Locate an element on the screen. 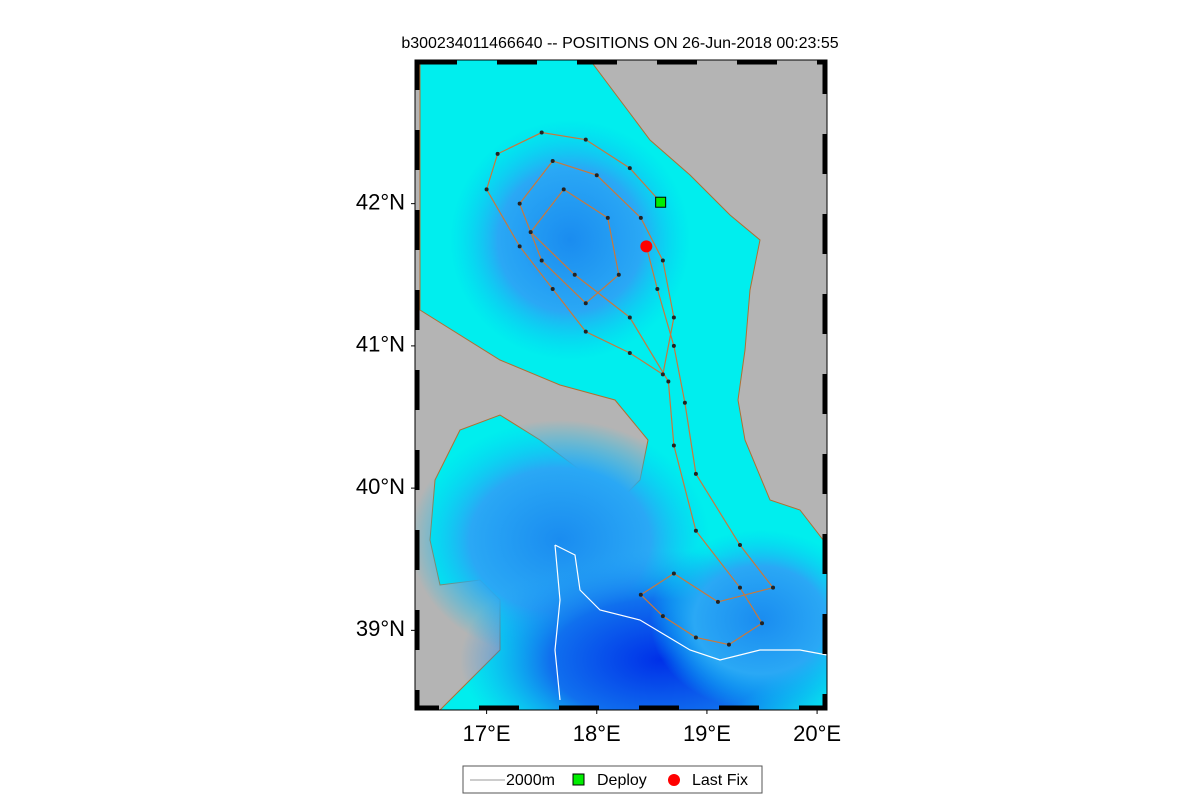 This screenshot has height=805, width=1200. y-tick-label: 39°N is located at coordinates (380, 628).